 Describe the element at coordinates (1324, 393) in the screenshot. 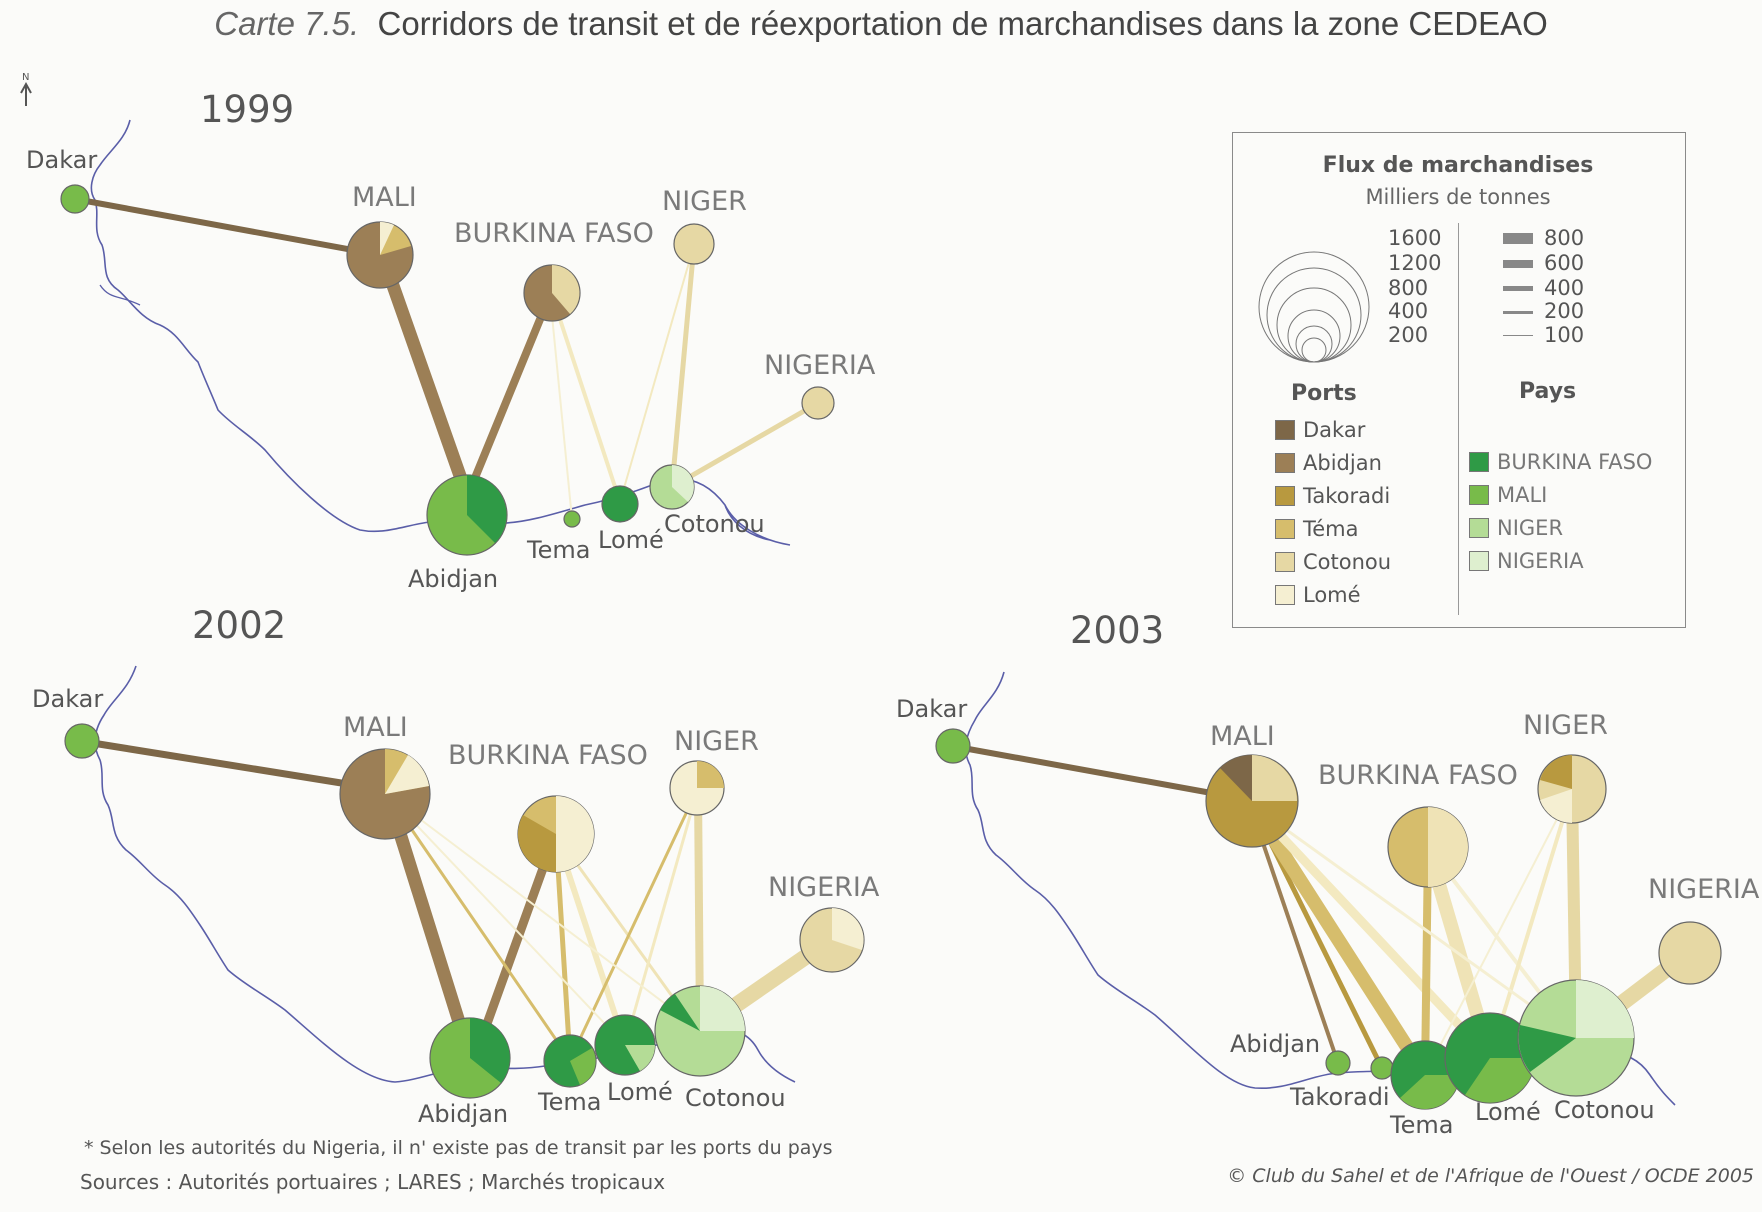

I see `legend-ports-heading: Ports` at that location.